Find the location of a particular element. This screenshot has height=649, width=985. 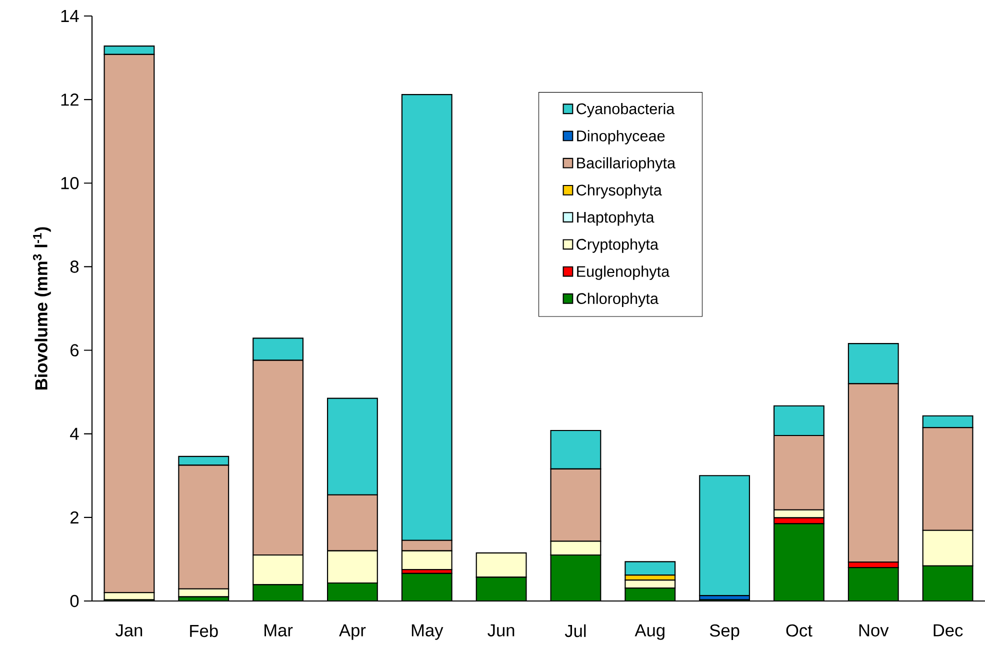

x-tick-label: Nov is located at coordinates (874, 630).